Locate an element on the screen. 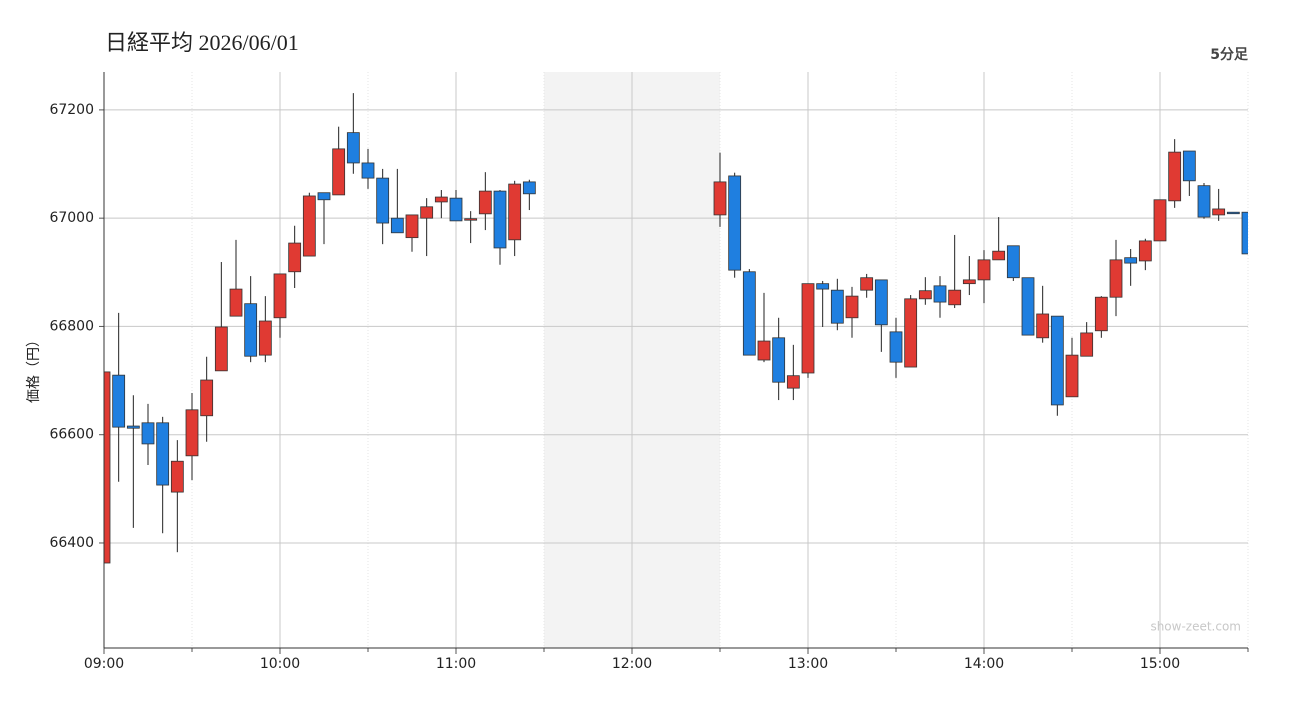  x-tick-label: 12:00 is located at coordinates (632, 664).